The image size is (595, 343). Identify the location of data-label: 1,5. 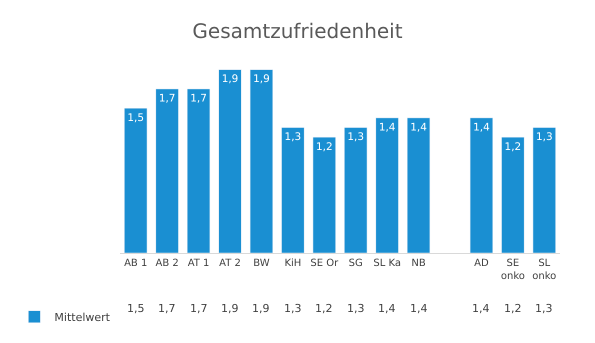
(135, 308).